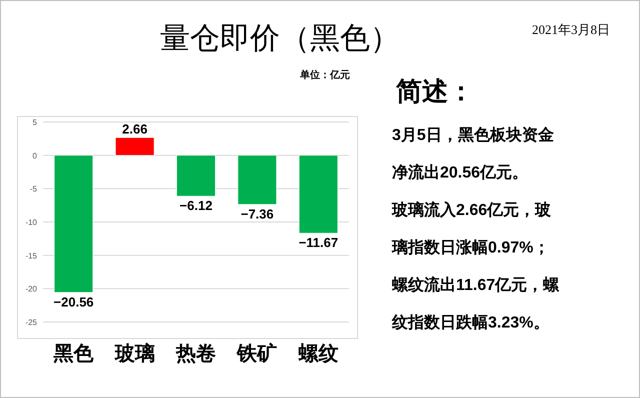  I want to click on text: 2021年3月8日, so click(571, 29).